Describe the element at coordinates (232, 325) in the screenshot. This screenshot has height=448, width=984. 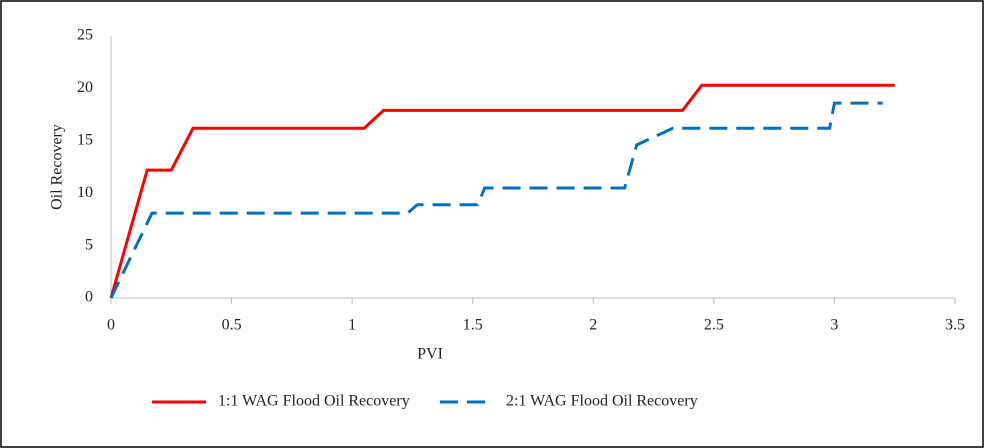
I see `x-tick-label: 0.5` at that location.